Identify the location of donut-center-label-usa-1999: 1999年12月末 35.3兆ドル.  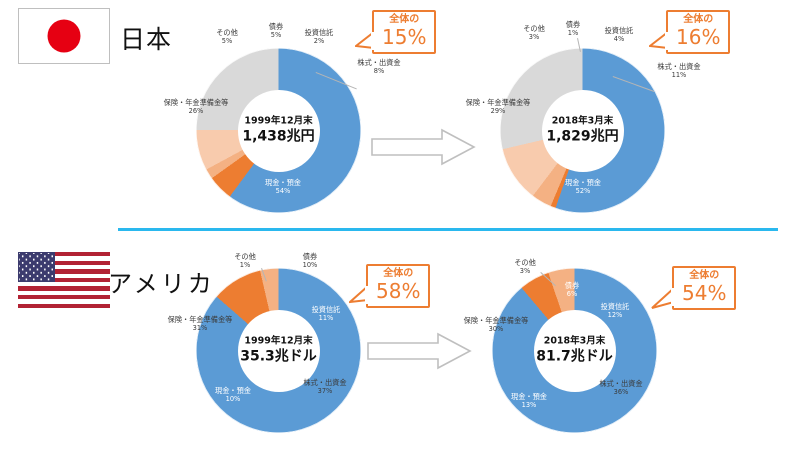
(278, 350).